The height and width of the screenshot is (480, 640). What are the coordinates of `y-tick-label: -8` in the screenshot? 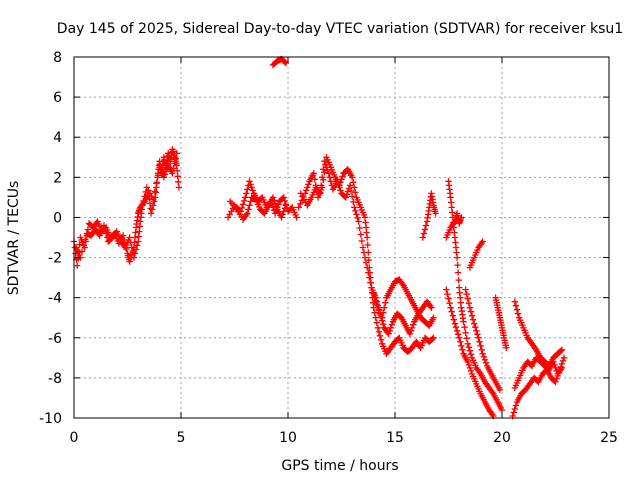 It's located at (55, 379).